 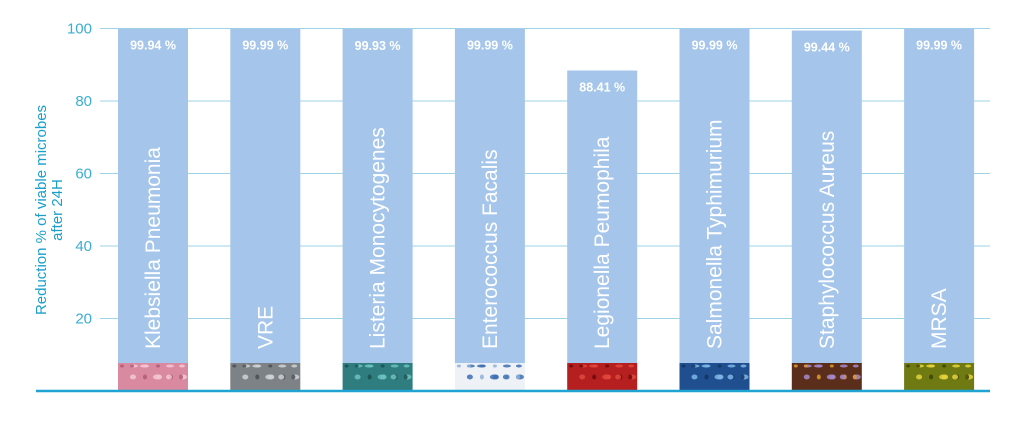 What do you see at coordinates (378, 46) in the screenshot?
I see `value-label: 99.93 %` at bounding box center [378, 46].